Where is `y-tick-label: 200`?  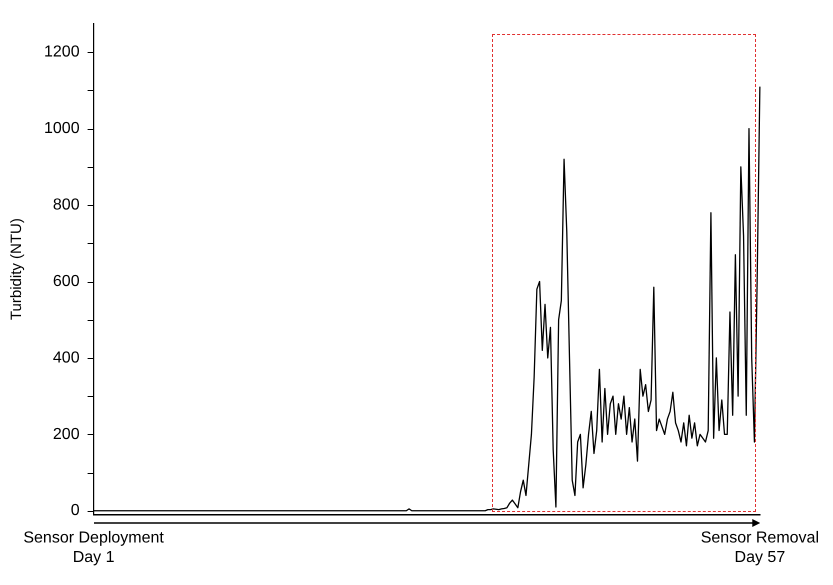 y-tick-label: 200 is located at coordinates (66, 434).